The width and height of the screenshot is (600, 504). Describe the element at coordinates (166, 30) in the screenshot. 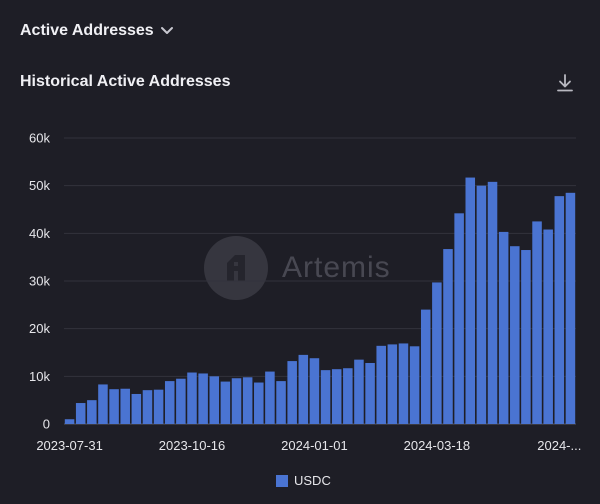

I see `chevron-down-icon` at that location.